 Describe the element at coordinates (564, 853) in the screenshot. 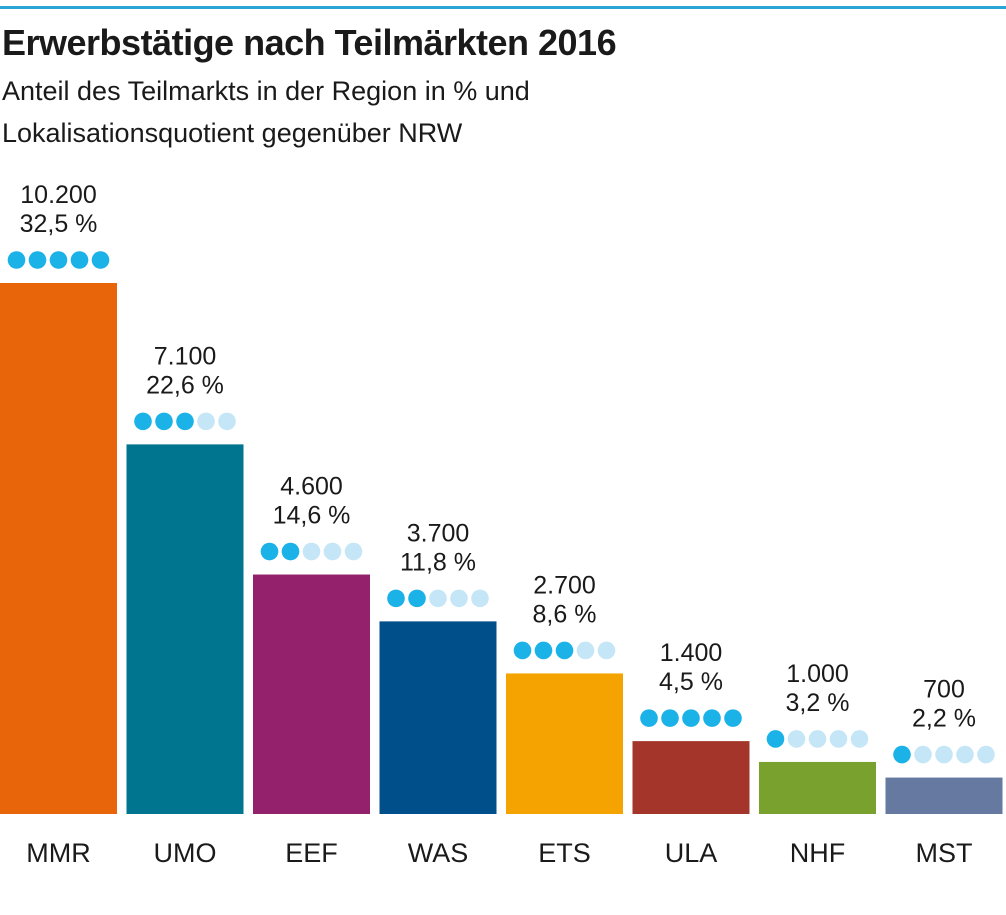

I see `category-label-ets: ETS` at that location.